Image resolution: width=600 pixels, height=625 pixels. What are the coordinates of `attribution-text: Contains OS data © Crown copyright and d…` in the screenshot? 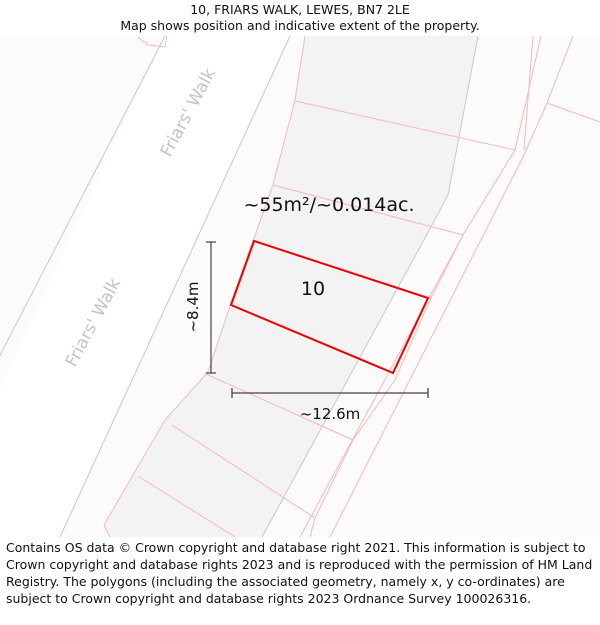 It's located at (299, 573).